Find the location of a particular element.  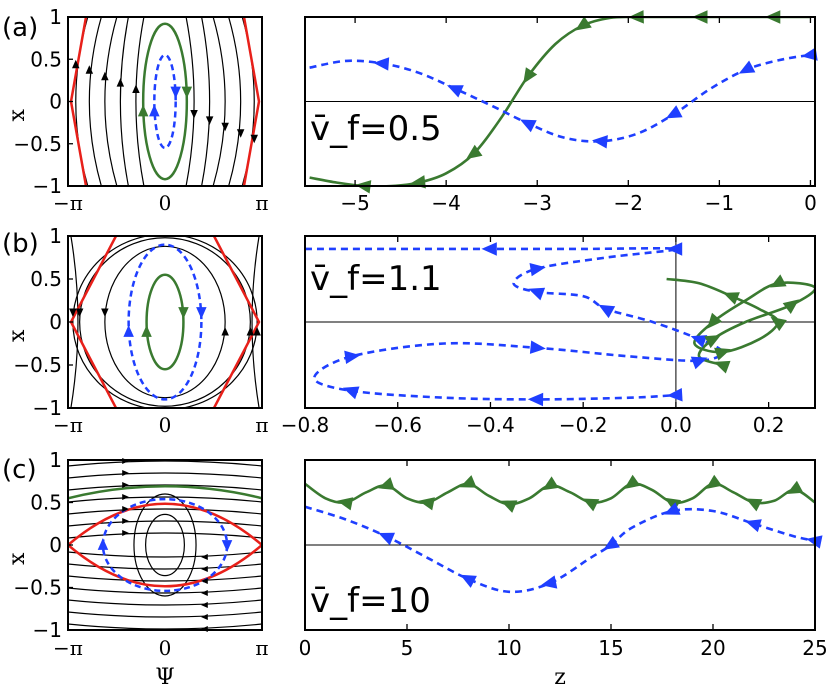

time-series-c is located at coordinates (560, 538).